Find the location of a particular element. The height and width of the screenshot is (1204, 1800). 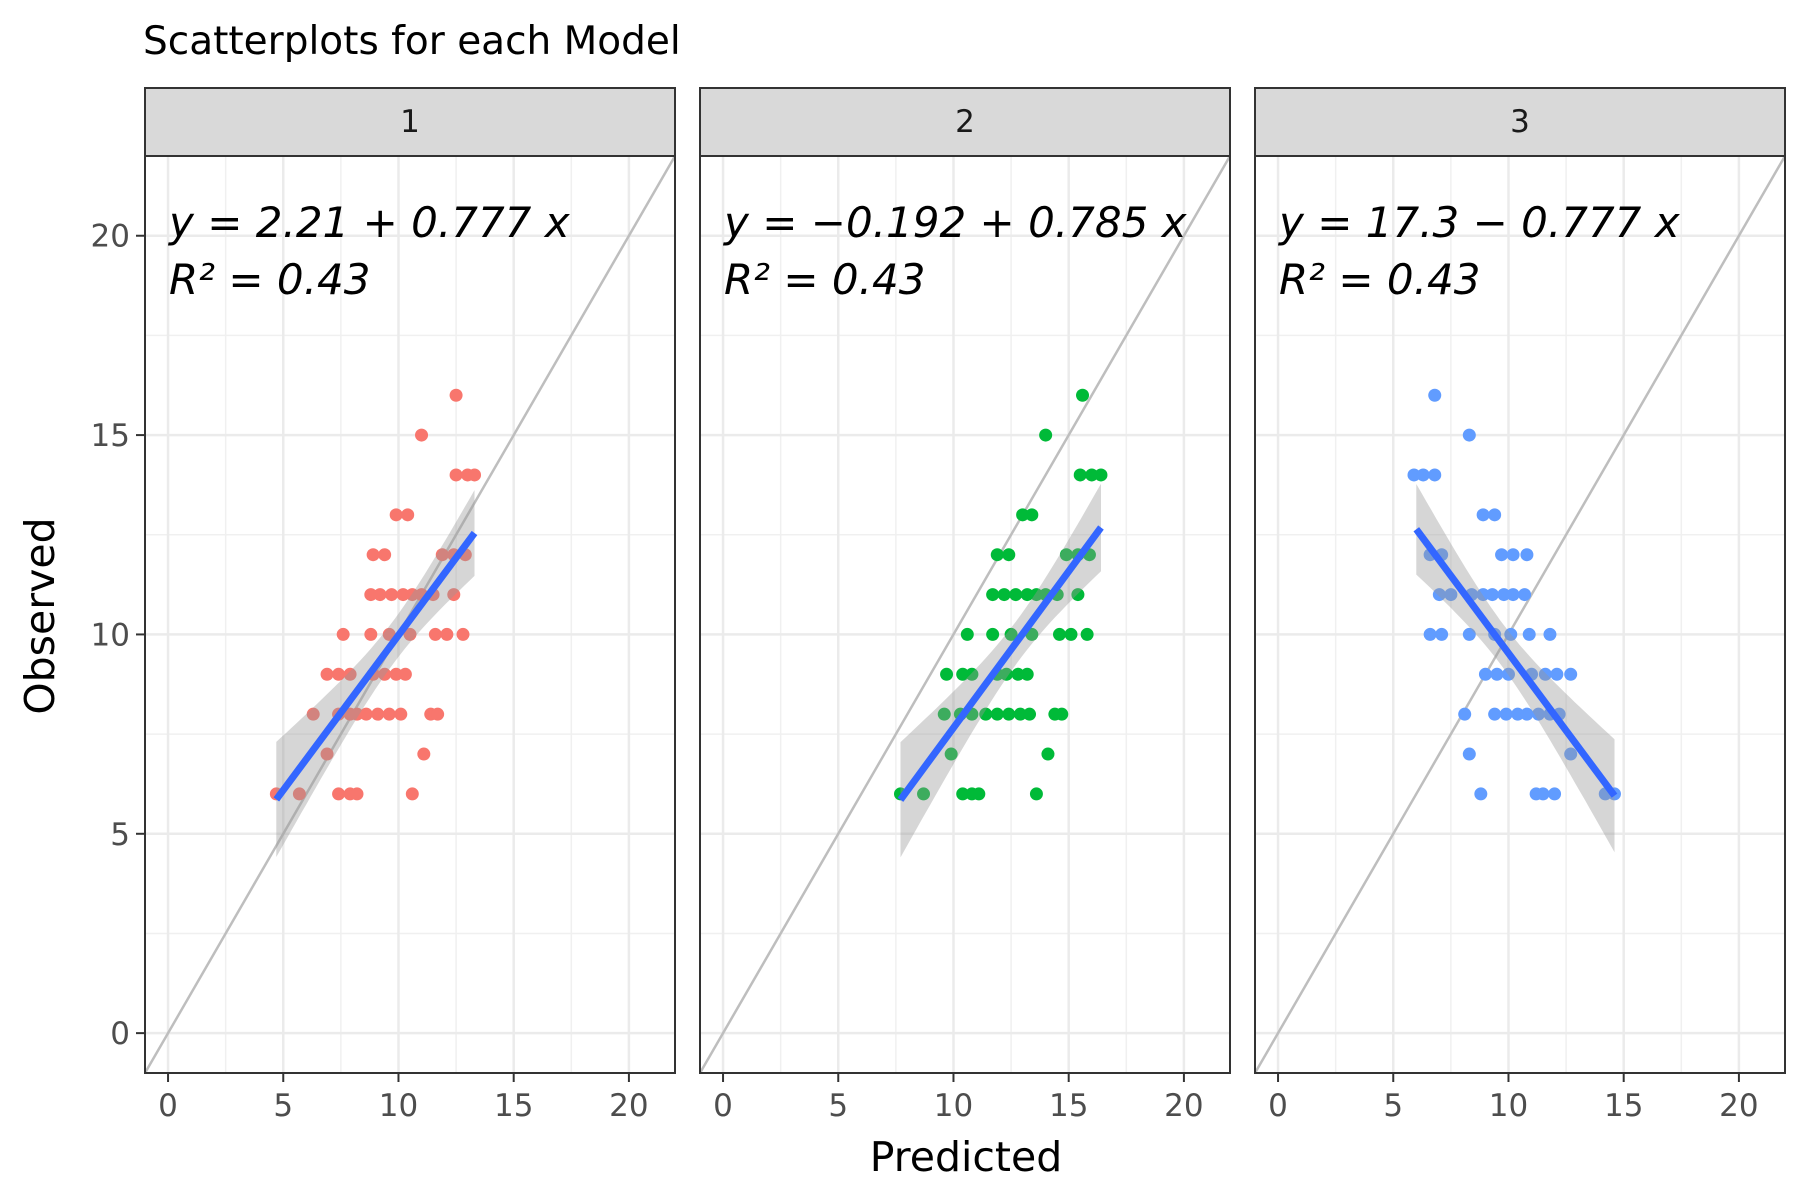

regression-line is located at coordinates (1515, 662).